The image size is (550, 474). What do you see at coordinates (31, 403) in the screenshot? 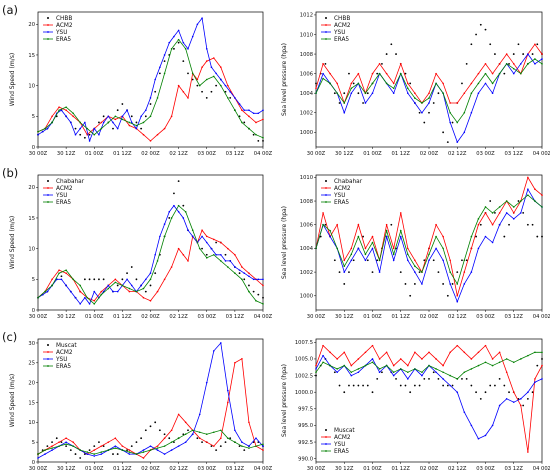
I see `y-tick-label: 15` at bounding box center [31, 403].